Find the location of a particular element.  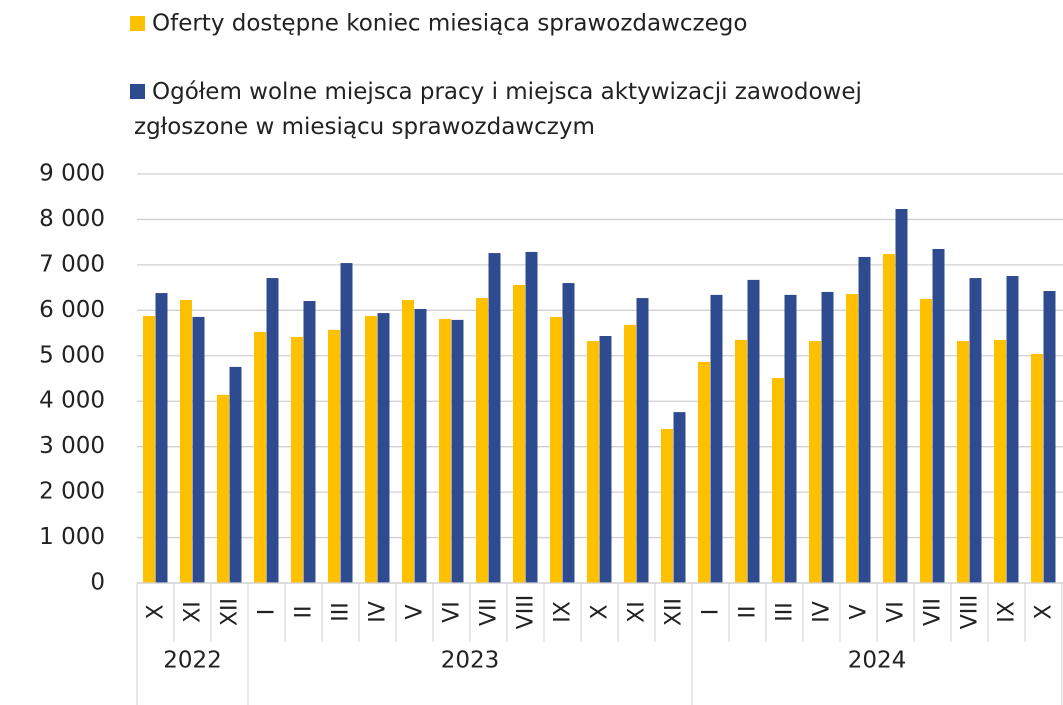

group-label: 2022 is located at coordinates (192, 661).